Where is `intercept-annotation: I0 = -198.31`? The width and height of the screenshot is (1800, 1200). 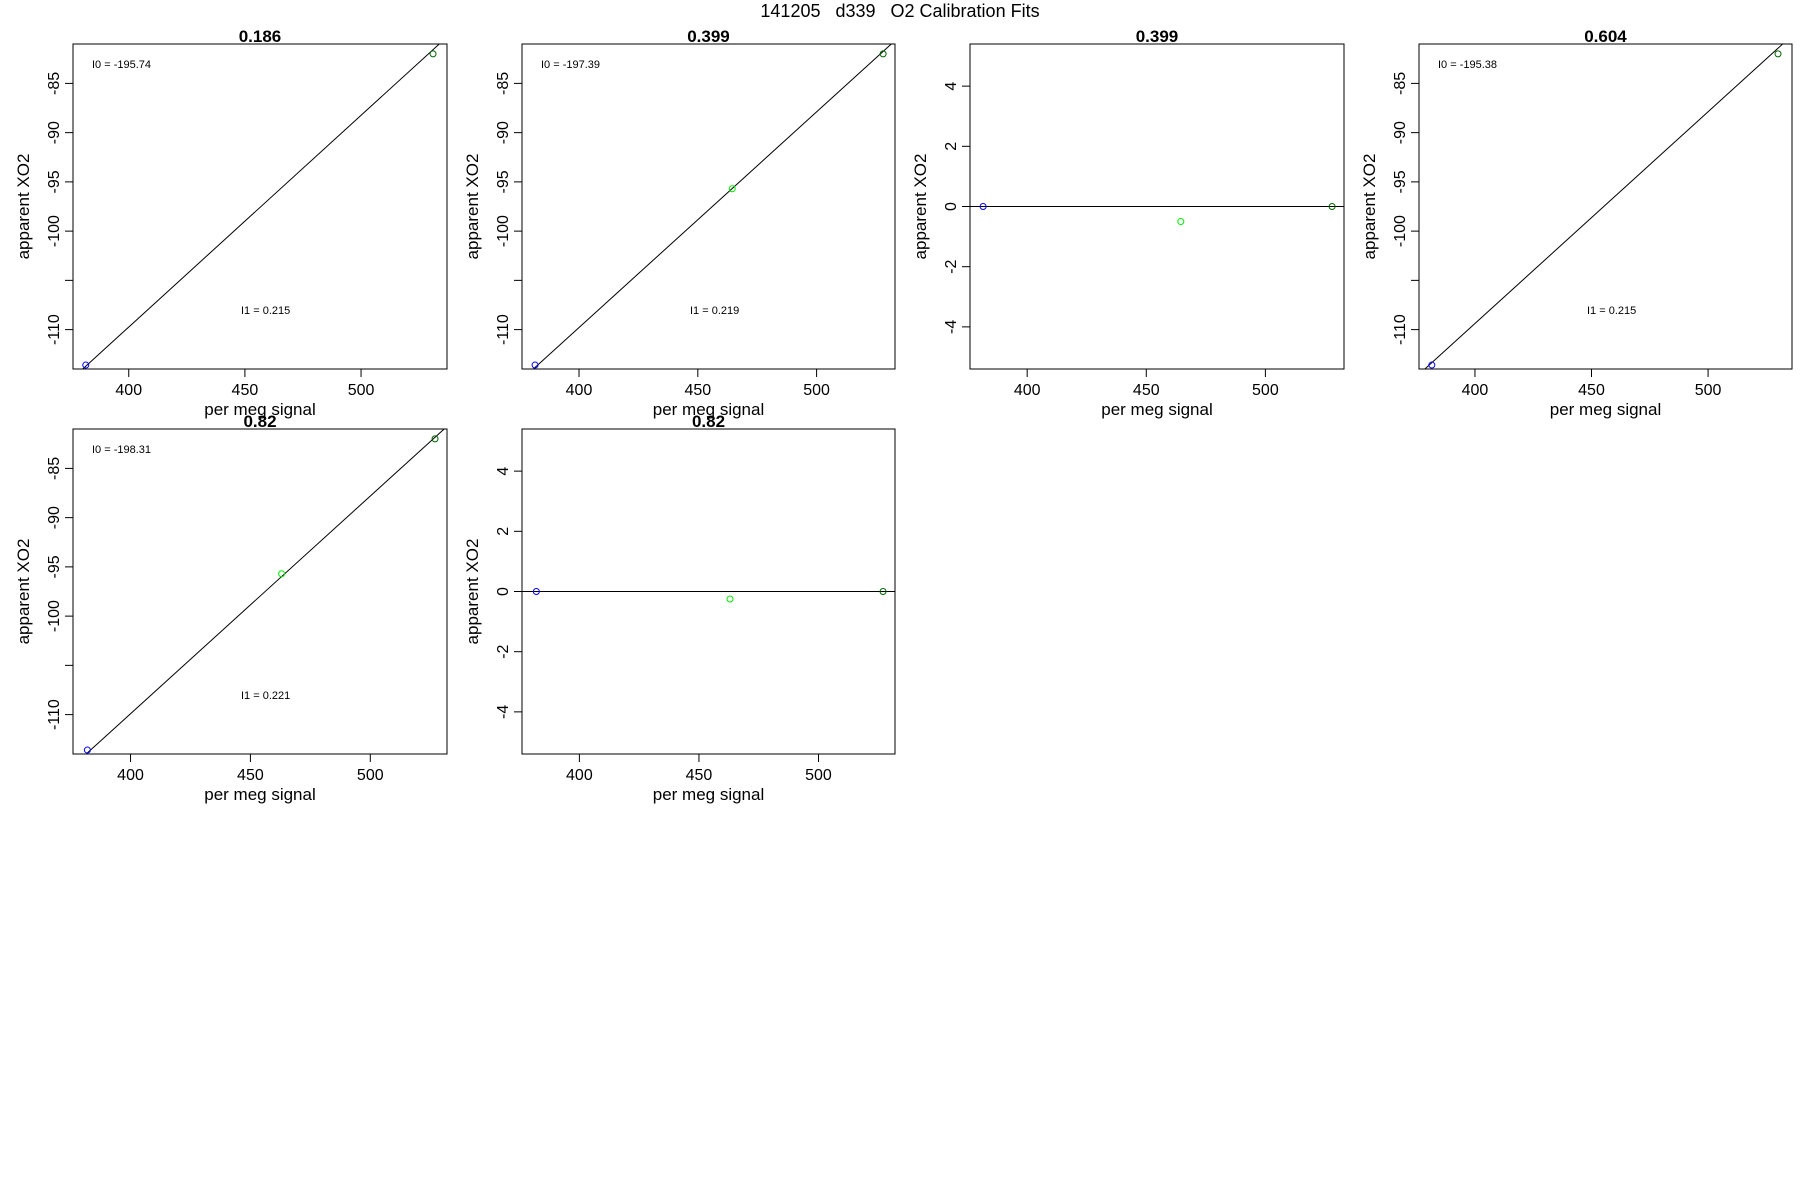
intercept-annotation: I0 = -198.31 is located at coordinates (121, 450).